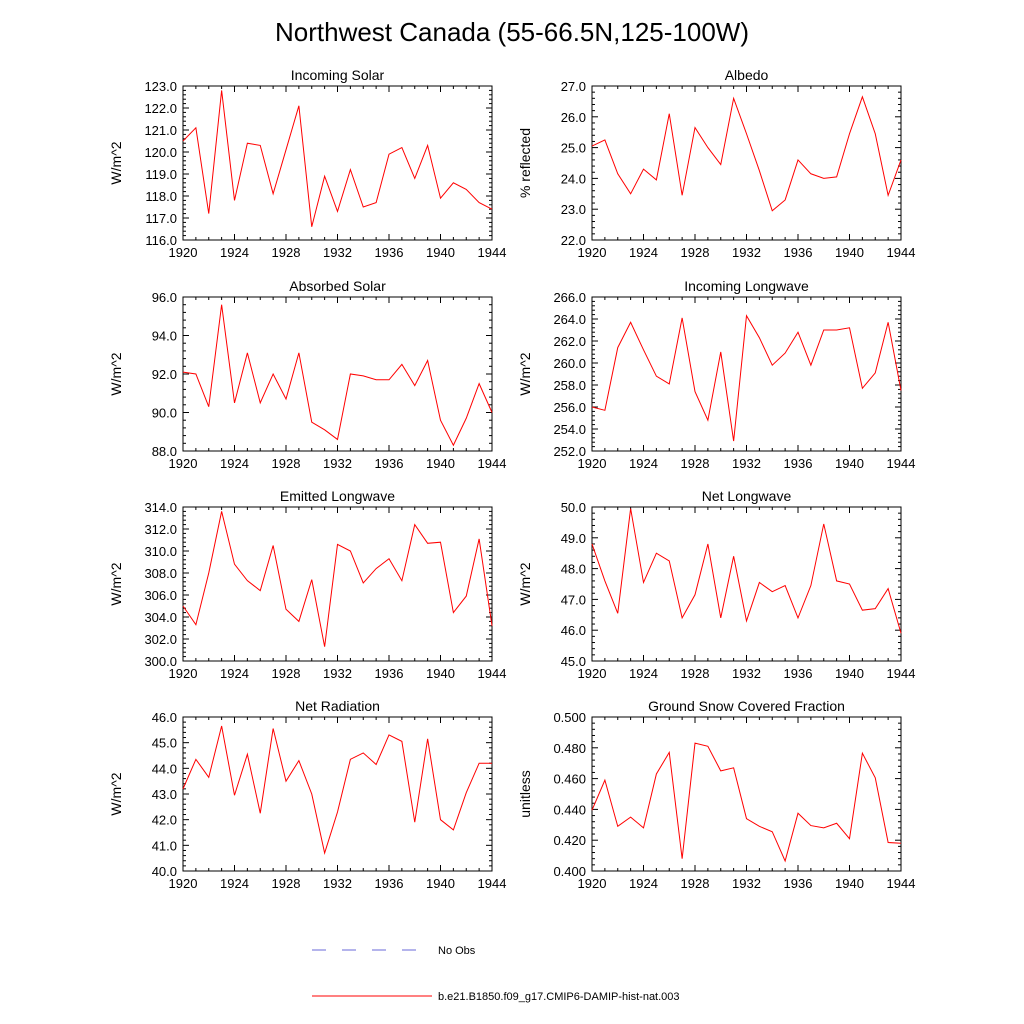 This screenshot has height=1024, width=1024. Describe the element at coordinates (164, 717) in the screenshot. I see `y-tick-label: 46.0` at that location.